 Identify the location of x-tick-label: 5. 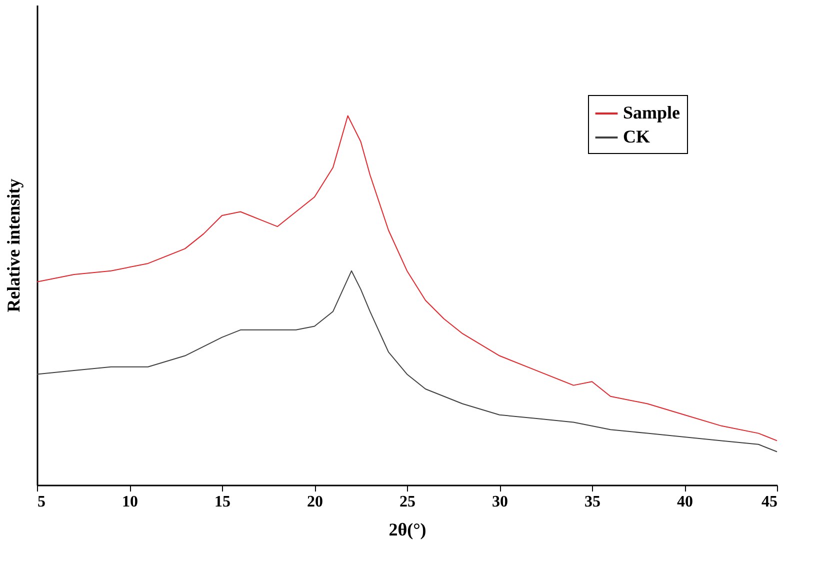
(42, 502).